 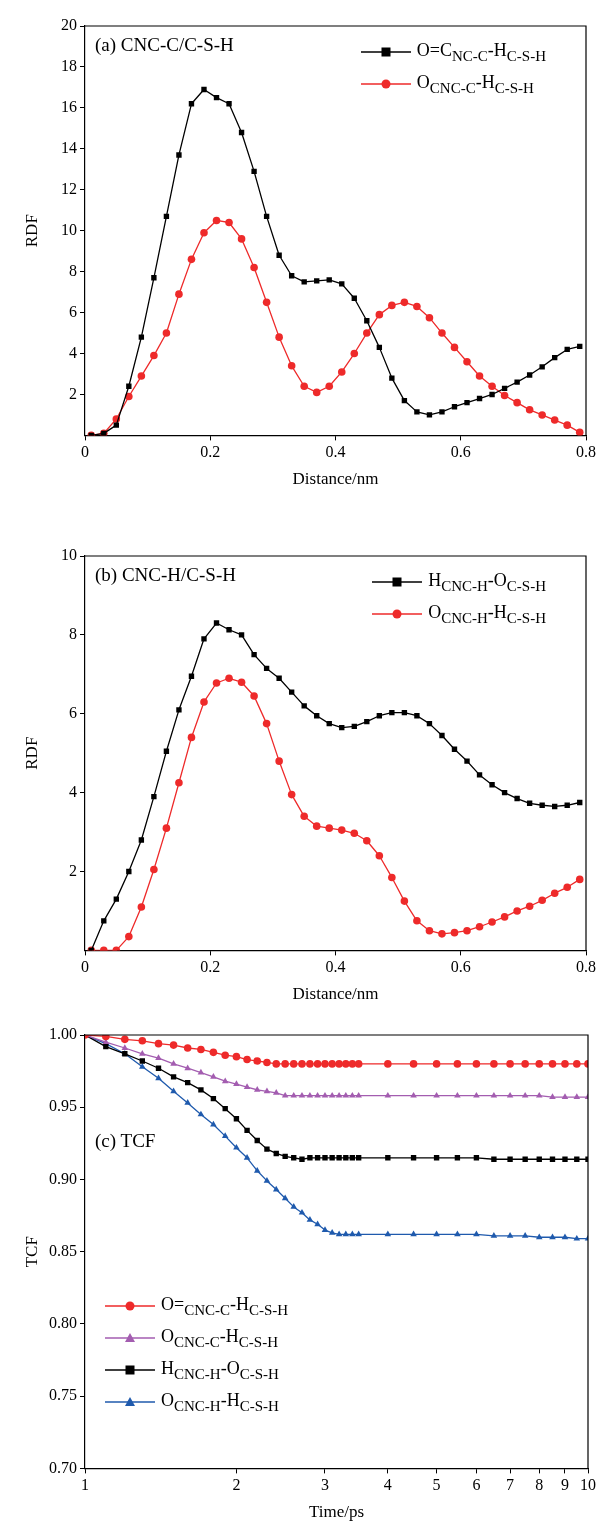 What do you see at coordinates (236, 1485) in the screenshot?
I see `x-tick-label: 2` at bounding box center [236, 1485].